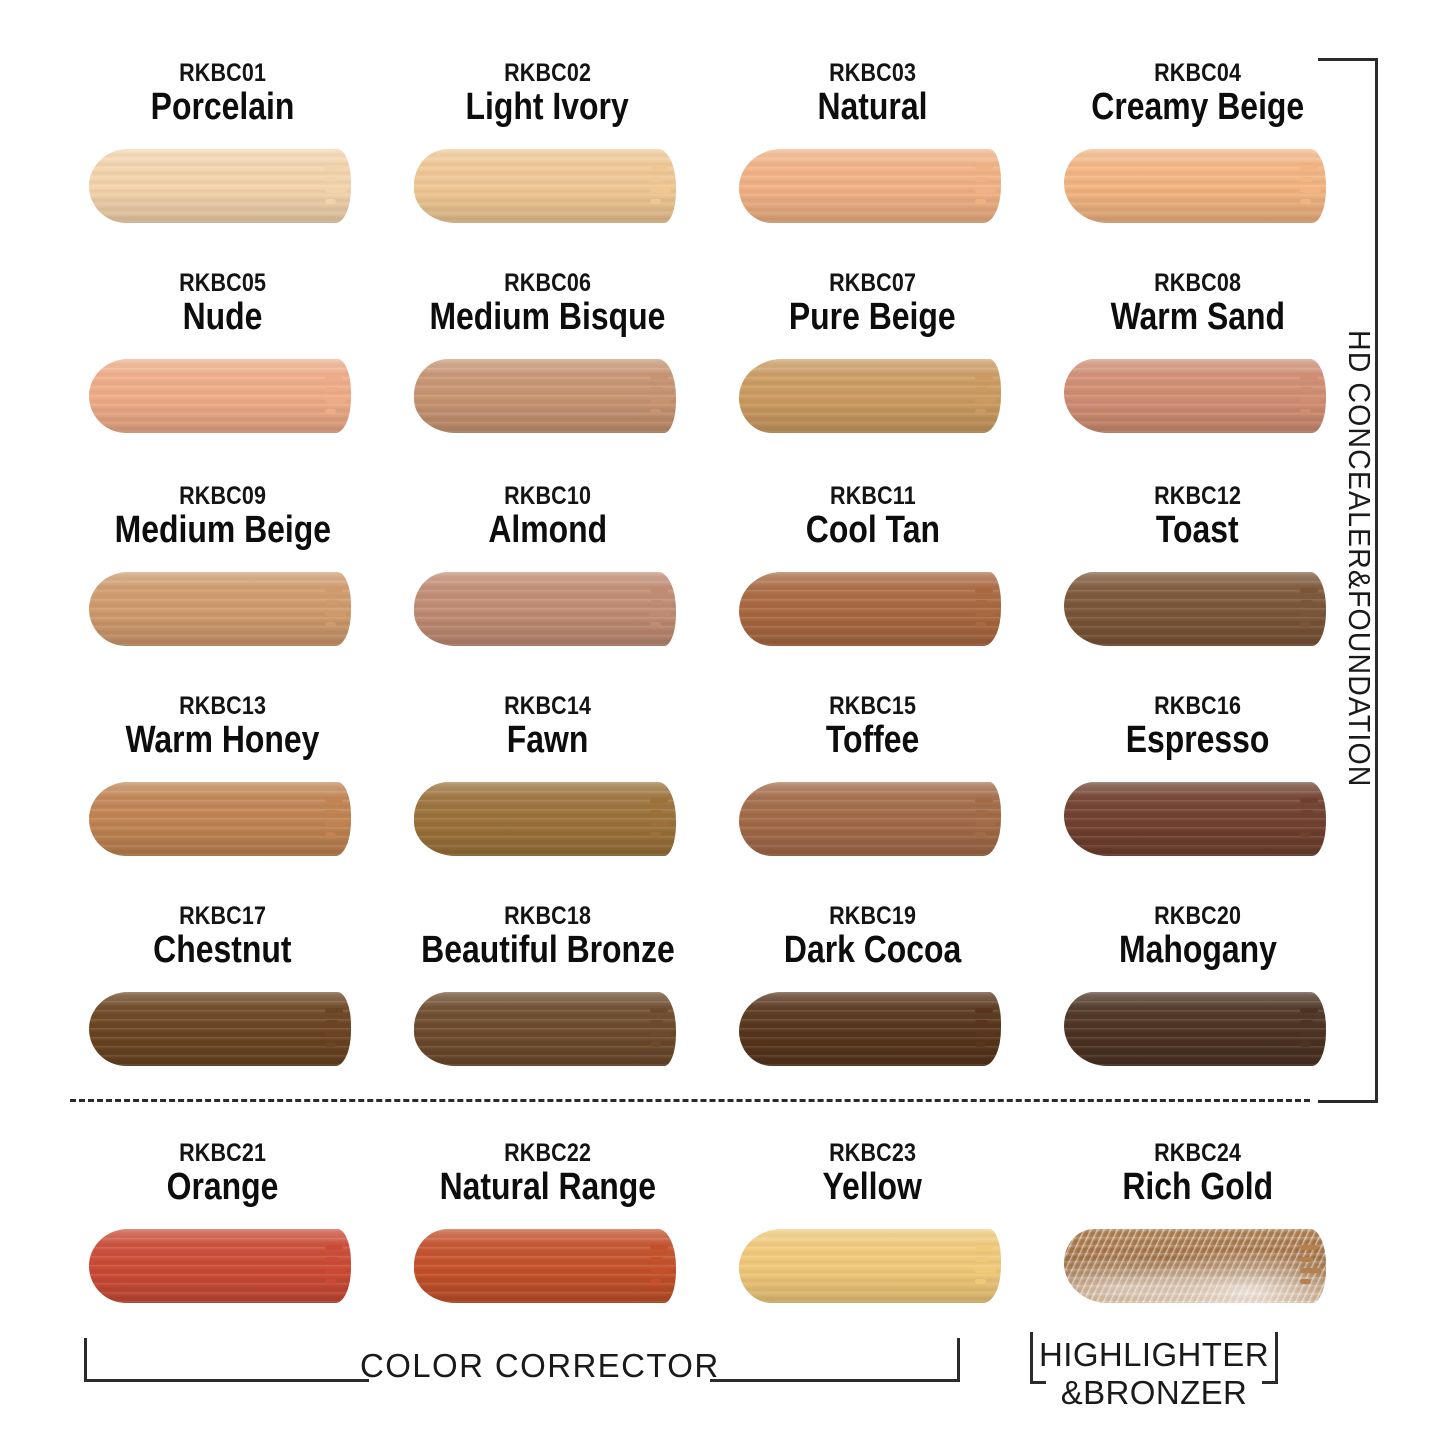 The image size is (1445, 1445). What do you see at coordinates (872, 916) in the screenshot?
I see `shade-code: RKBC19` at bounding box center [872, 916].